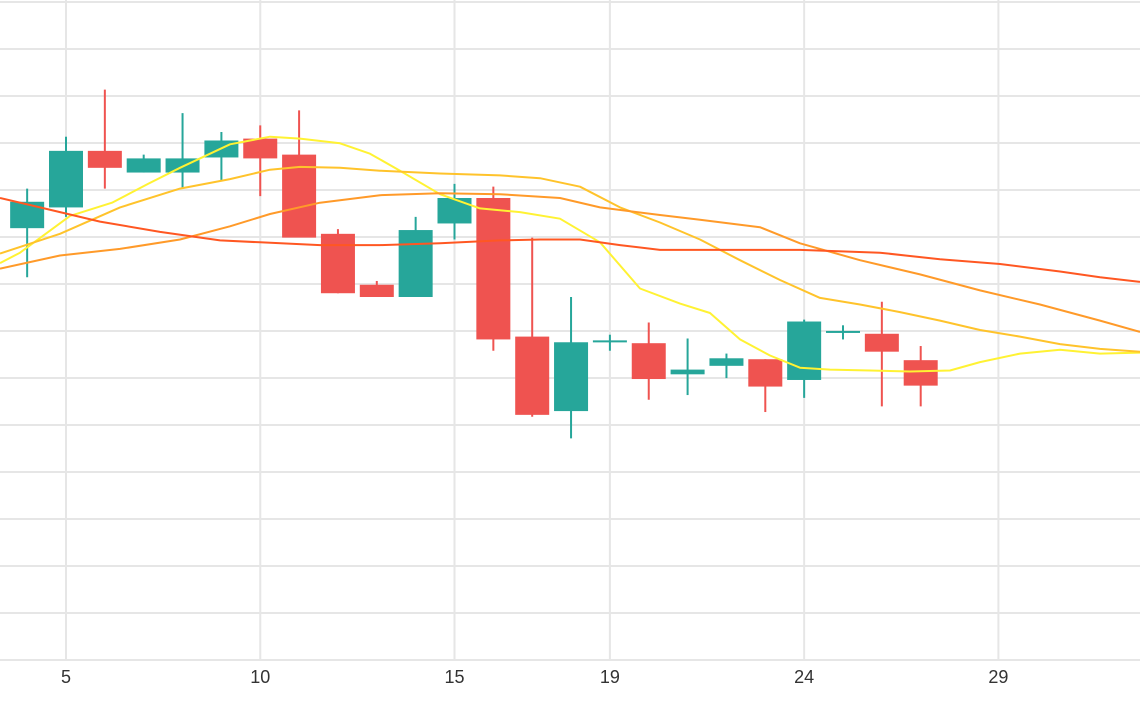  Describe the element at coordinates (998, 677) in the screenshot. I see `x-tick-label: 29` at that location.